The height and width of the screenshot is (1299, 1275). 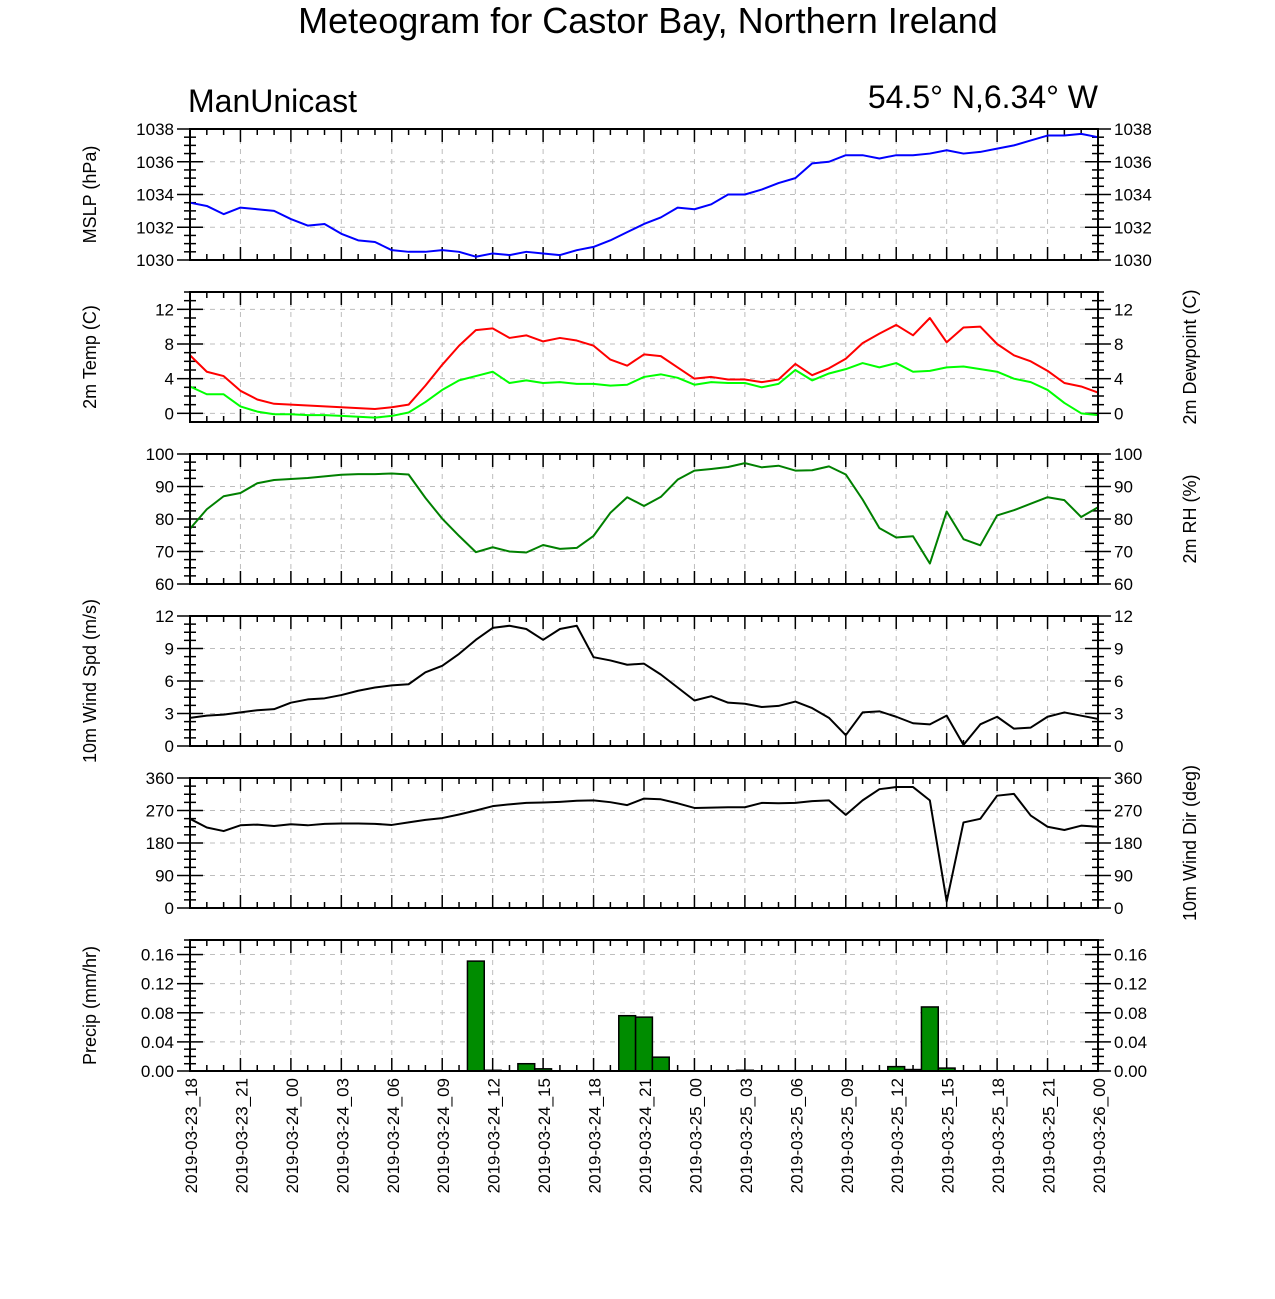 I want to click on x-tick-label: 2019-03-24_09, so click(x=443, y=1135).